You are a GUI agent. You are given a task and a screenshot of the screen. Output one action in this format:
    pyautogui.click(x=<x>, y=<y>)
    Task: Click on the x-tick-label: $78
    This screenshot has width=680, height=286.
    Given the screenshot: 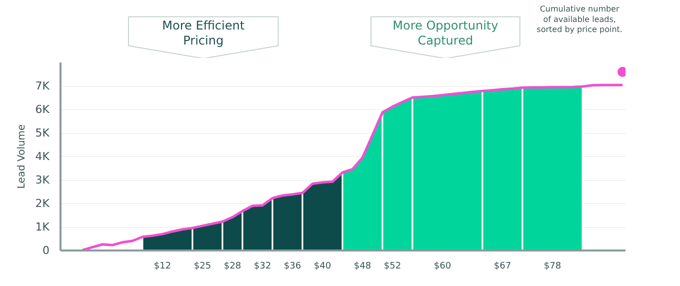 What is the action you would take?
    pyautogui.click(x=553, y=267)
    